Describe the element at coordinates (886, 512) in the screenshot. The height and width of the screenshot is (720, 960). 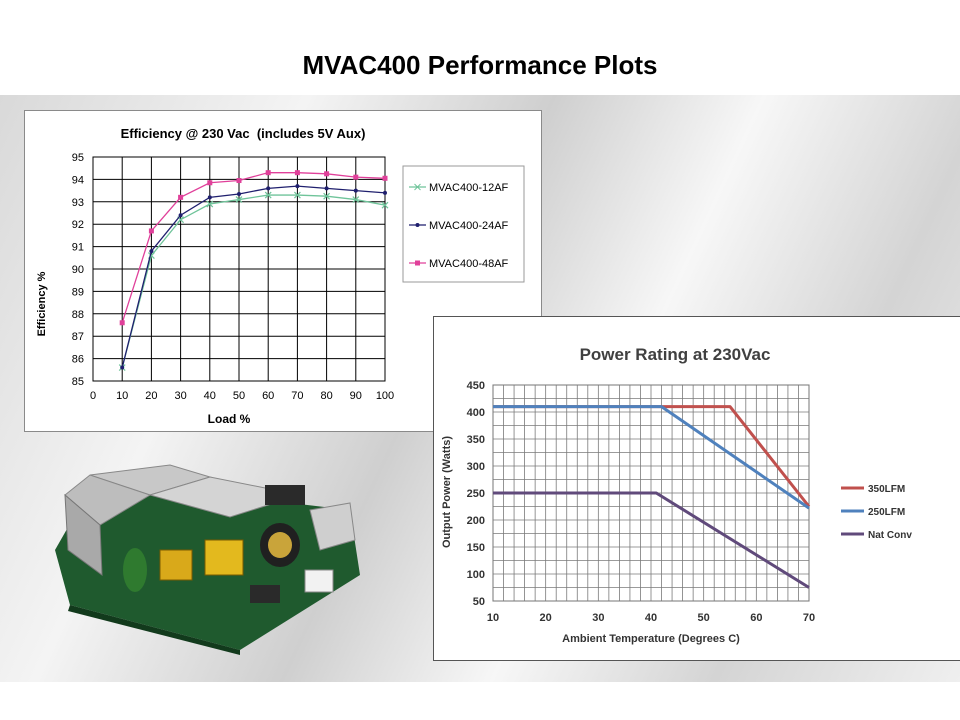
I see `power-legend-label: 250LFM` at that location.